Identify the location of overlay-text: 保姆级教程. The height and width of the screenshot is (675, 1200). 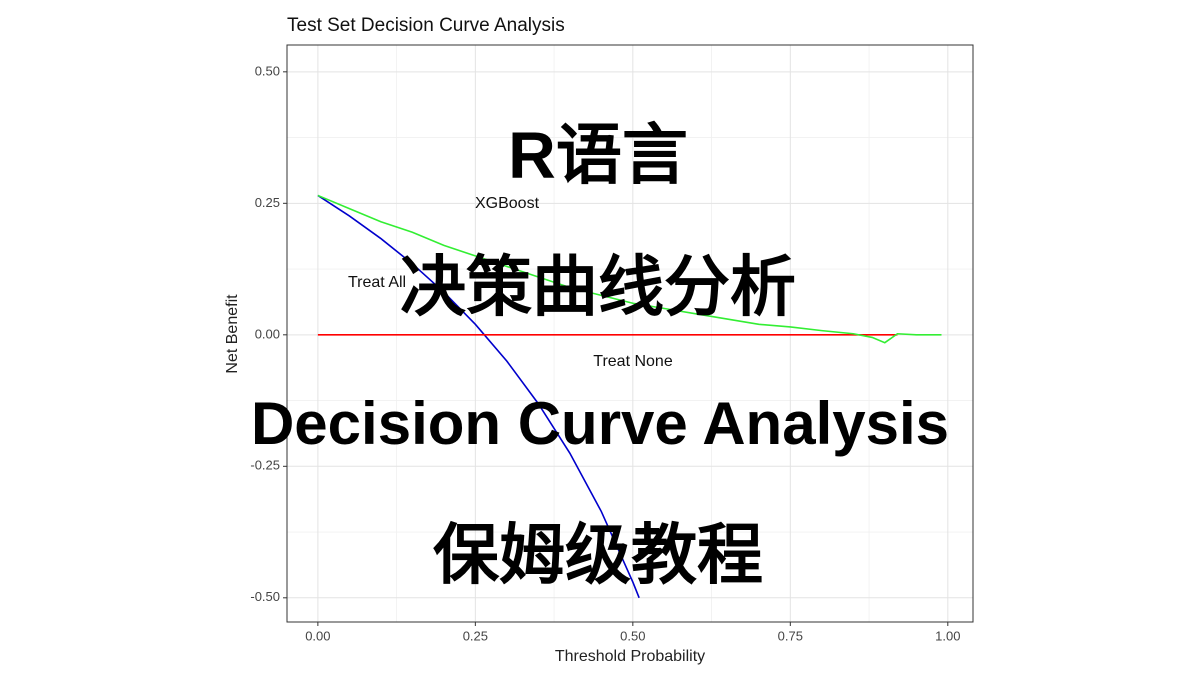
(598, 554).